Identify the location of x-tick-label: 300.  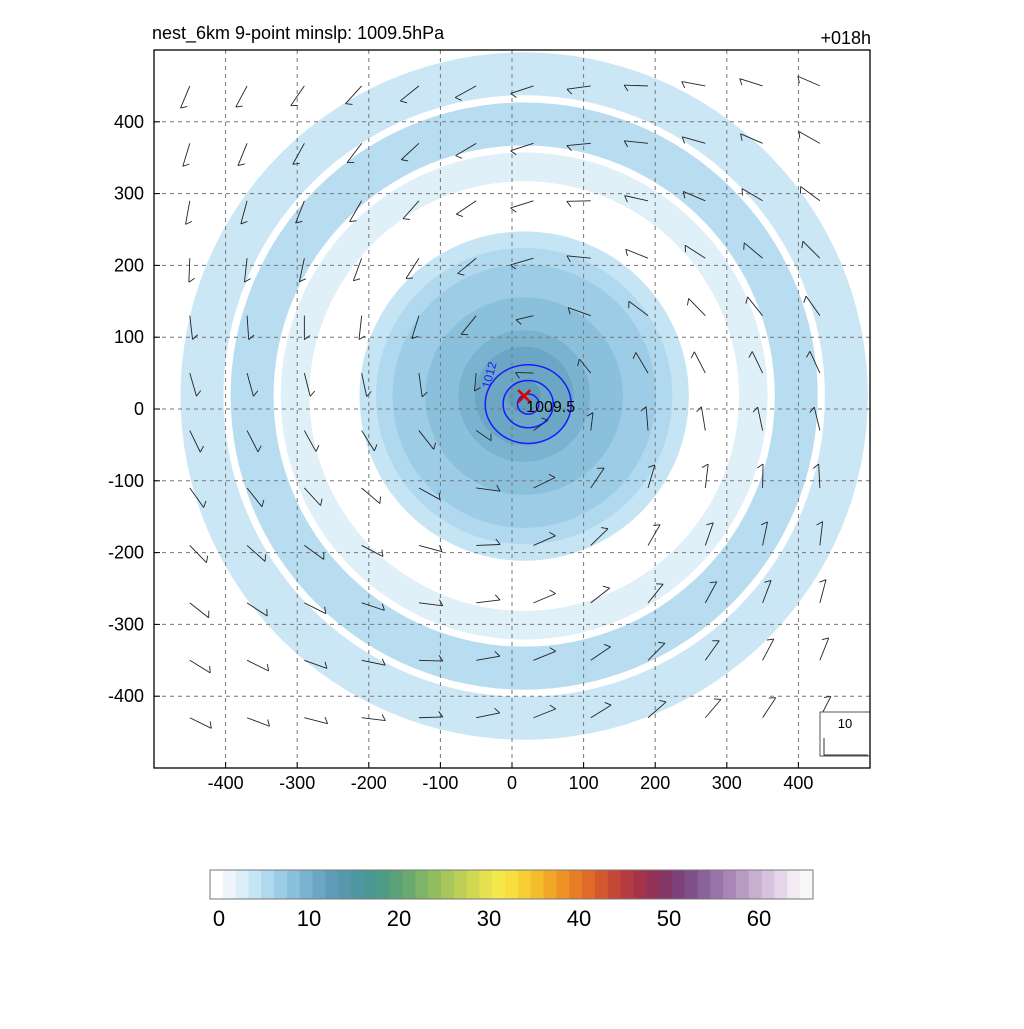
(727, 783).